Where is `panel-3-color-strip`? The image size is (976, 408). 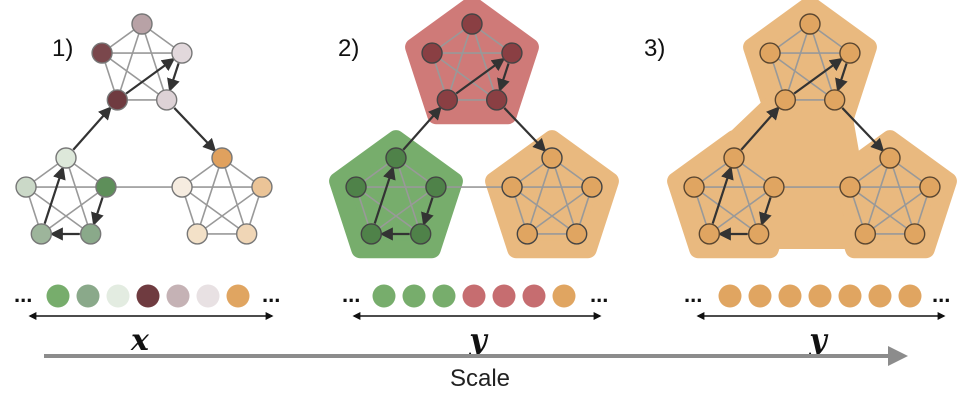 panel-3-color-strip is located at coordinates (820, 296).